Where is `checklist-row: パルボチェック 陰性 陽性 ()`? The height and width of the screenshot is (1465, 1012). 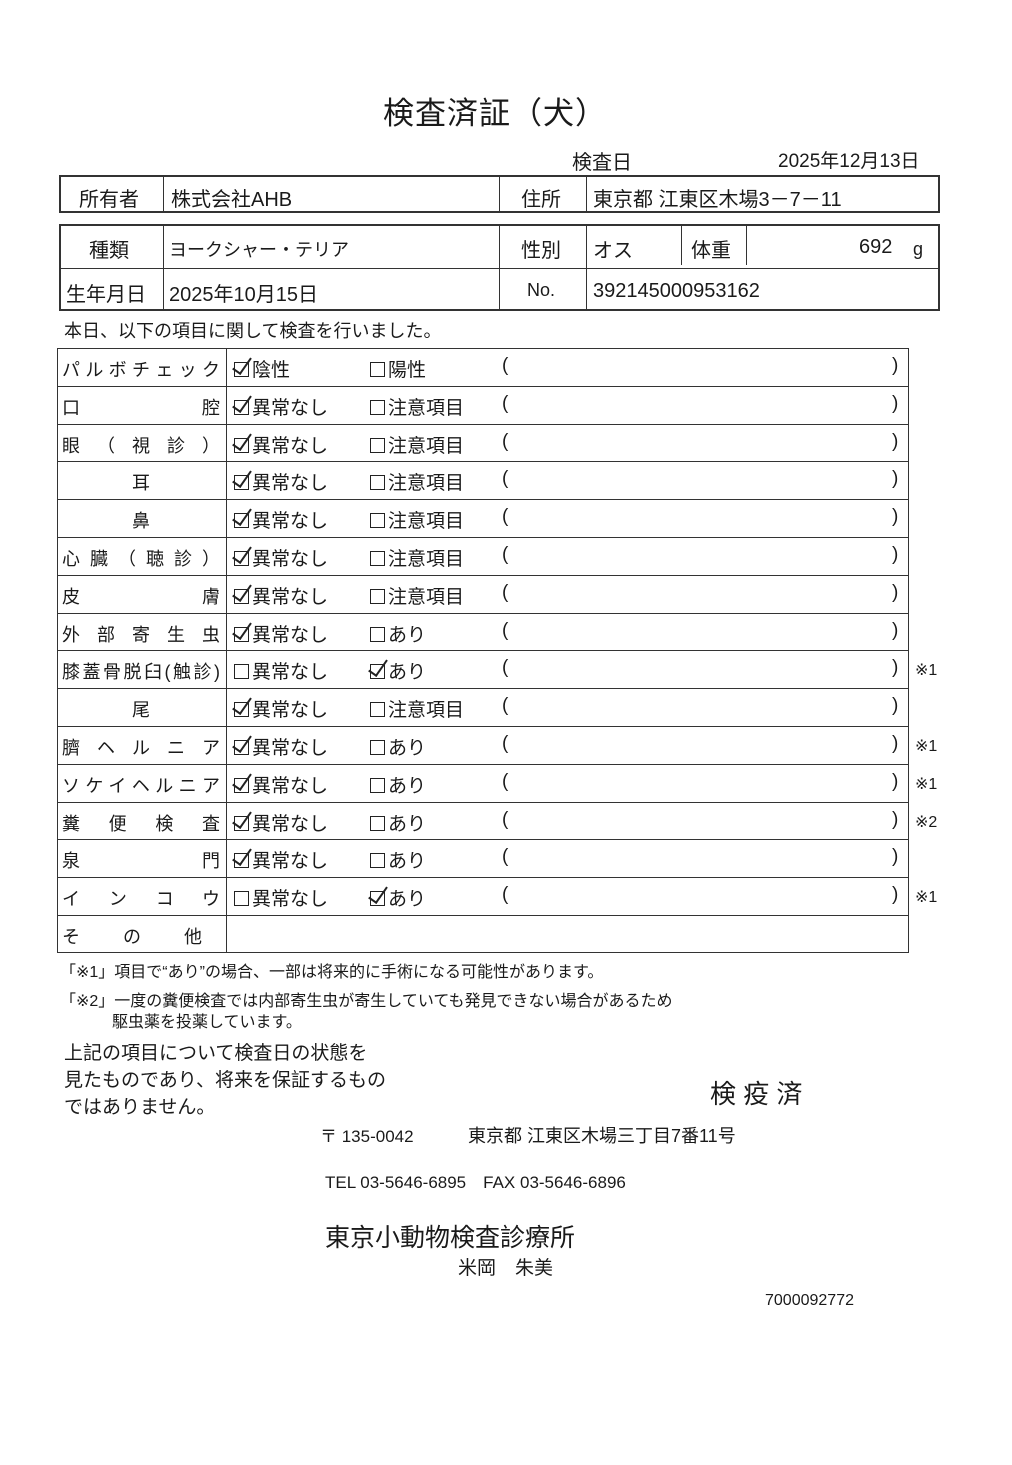
checklist-row: パルボチェック 陰性 陽性 () is located at coordinates (483, 367).